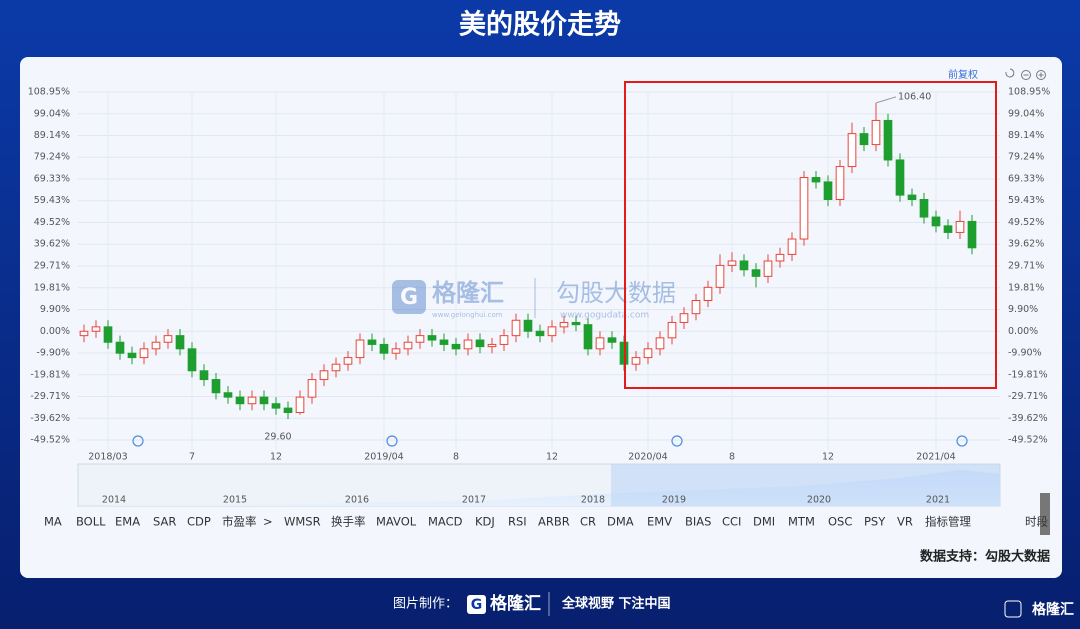  I want to click on footer-logo, so click(476, 604).